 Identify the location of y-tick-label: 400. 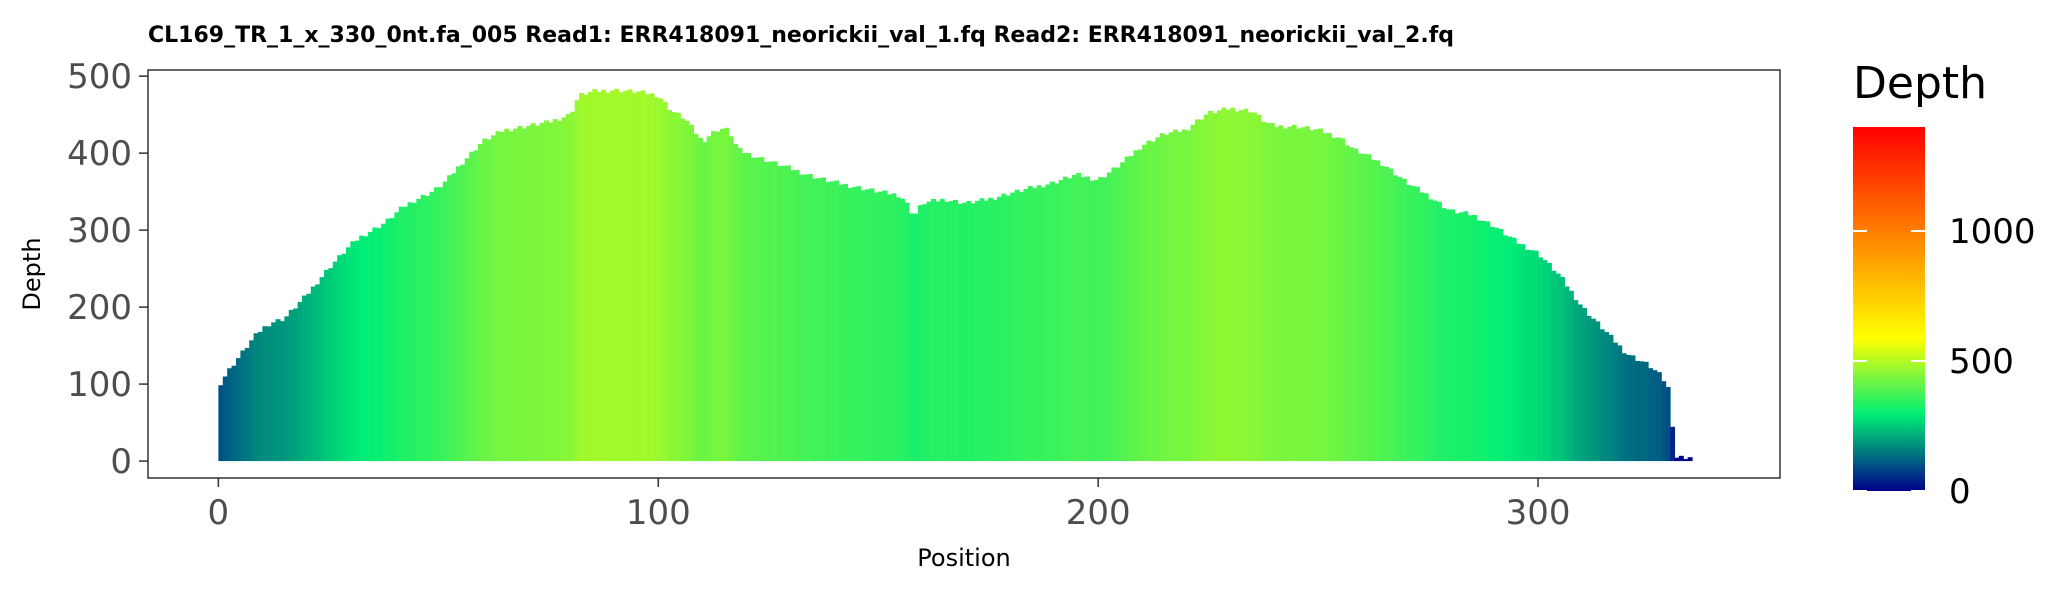
(99, 154).